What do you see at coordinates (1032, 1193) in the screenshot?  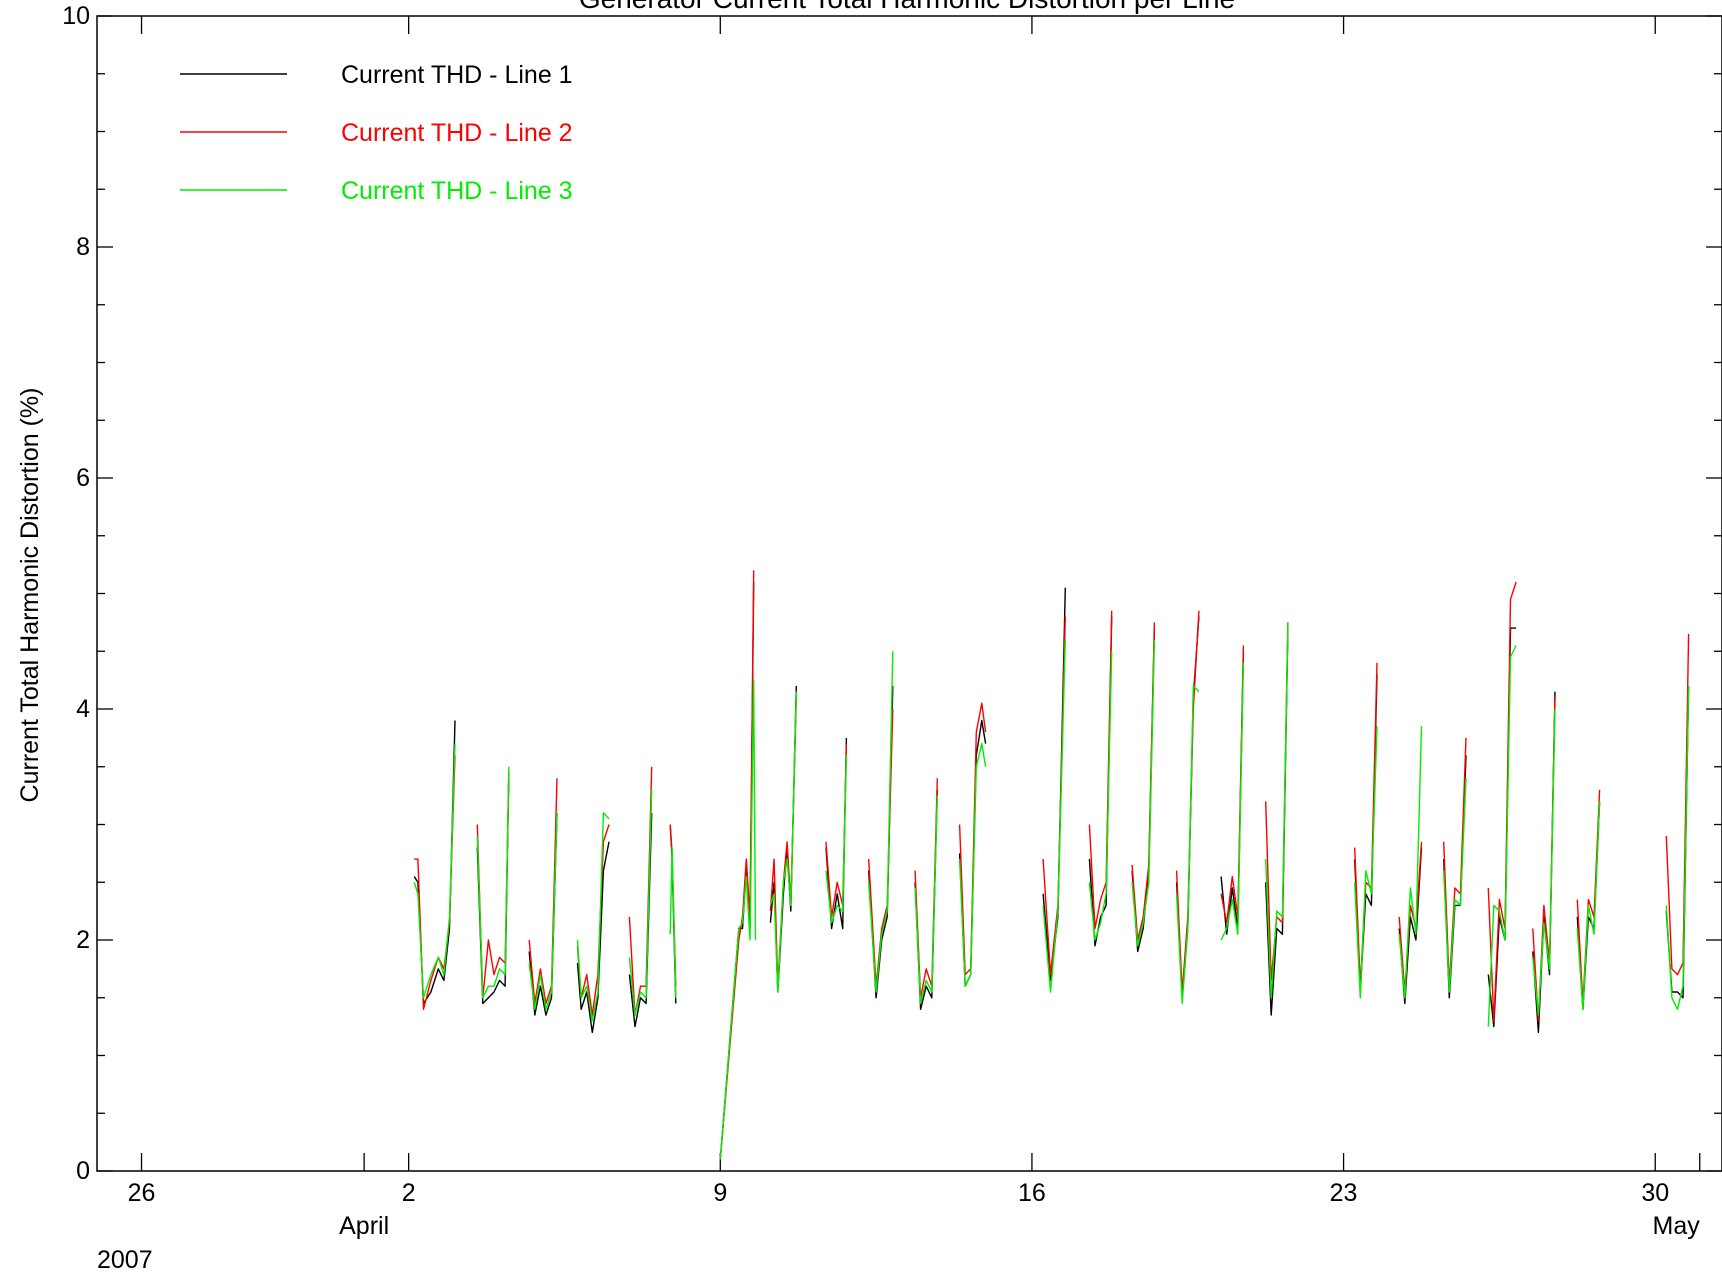 I see `x-tick-label: 16` at bounding box center [1032, 1193].